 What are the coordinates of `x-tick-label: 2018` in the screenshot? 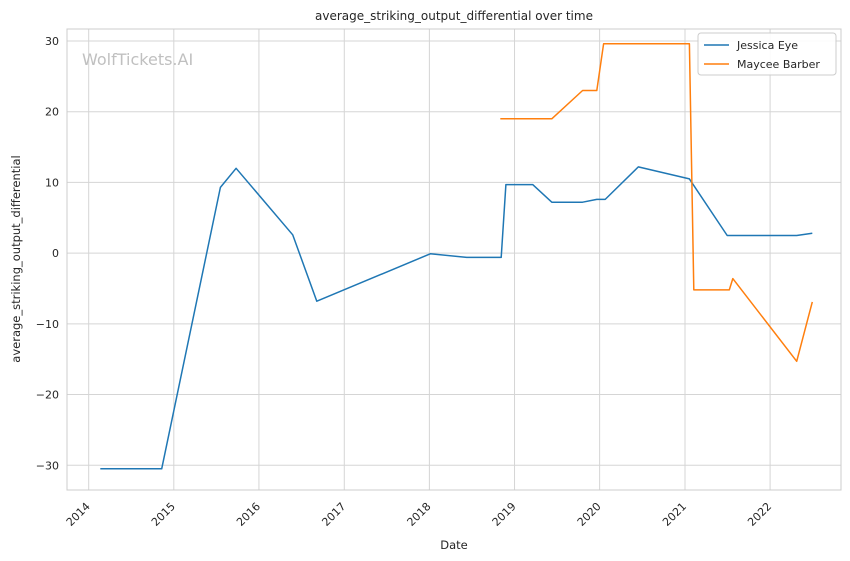 It's located at (419, 514).